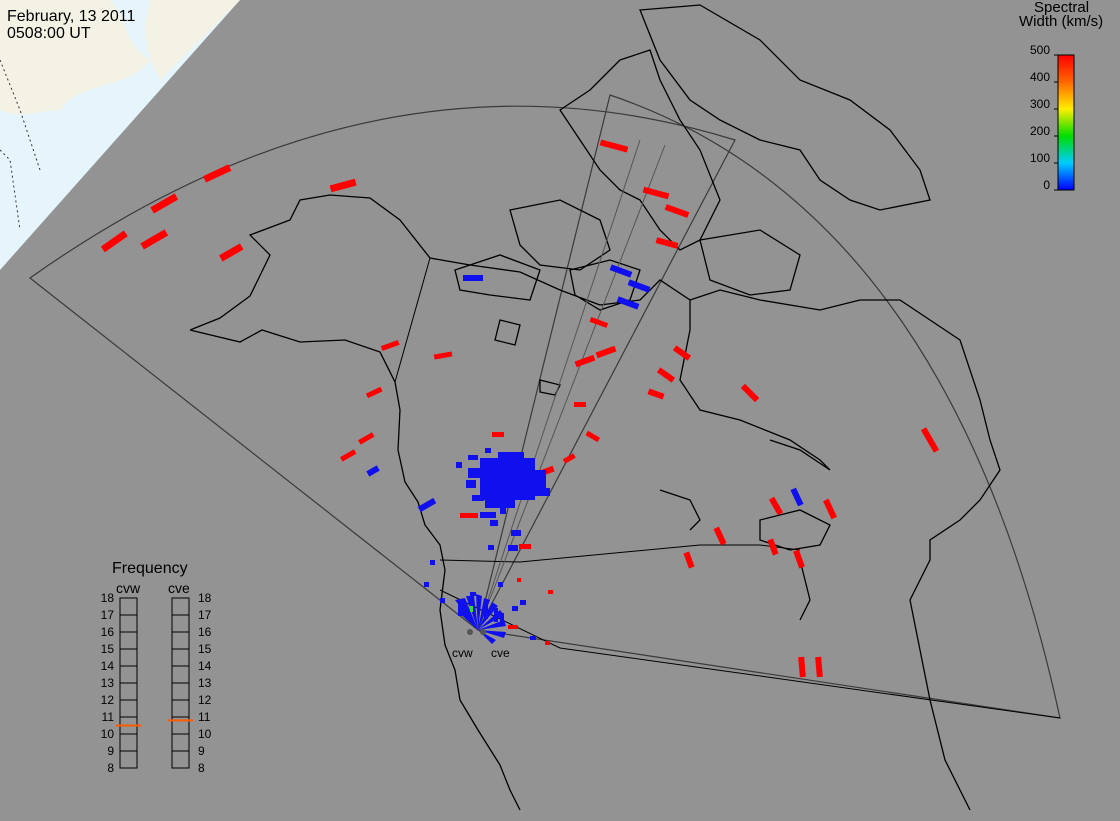  Describe the element at coordinates (1039, 77) in the screenshot. I see `colorbar-tick-400: 400` at that location.